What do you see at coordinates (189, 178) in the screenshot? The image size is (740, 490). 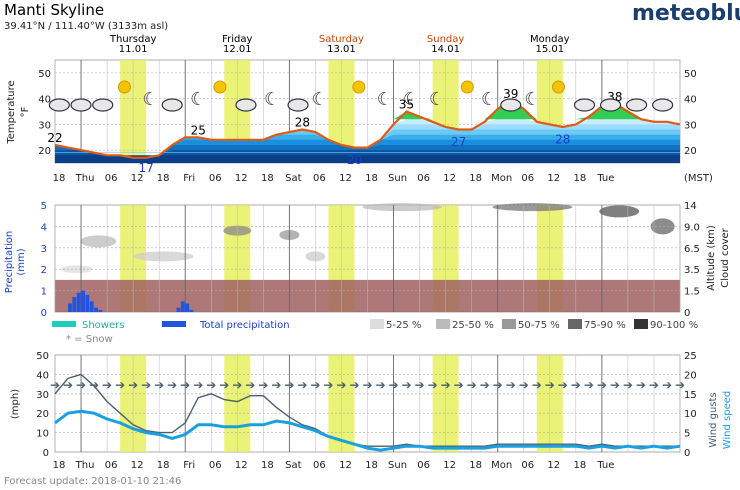 I see `time-tick-label: Fri` at bounding box center [189, 178].